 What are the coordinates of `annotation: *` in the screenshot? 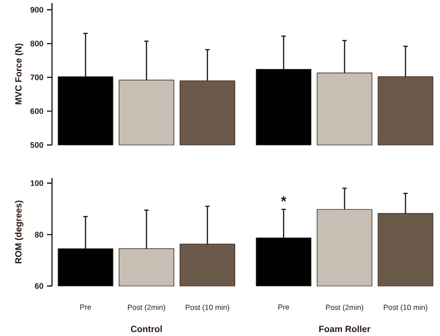 It's located at (283, 199).